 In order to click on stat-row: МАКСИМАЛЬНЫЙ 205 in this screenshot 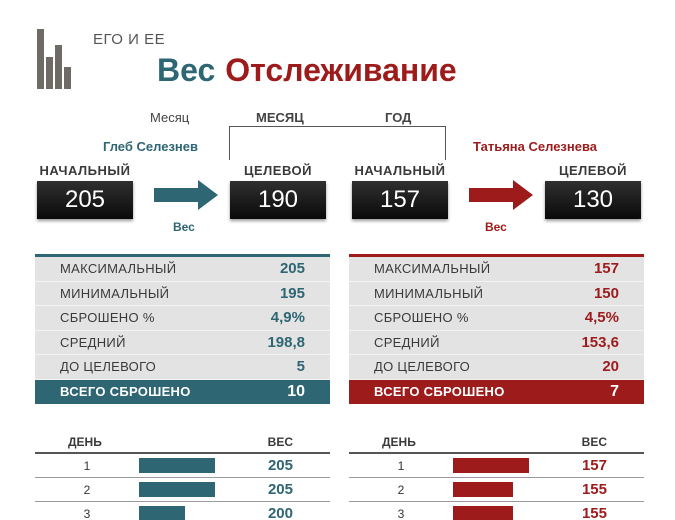, I will do `click(182, 269)`.